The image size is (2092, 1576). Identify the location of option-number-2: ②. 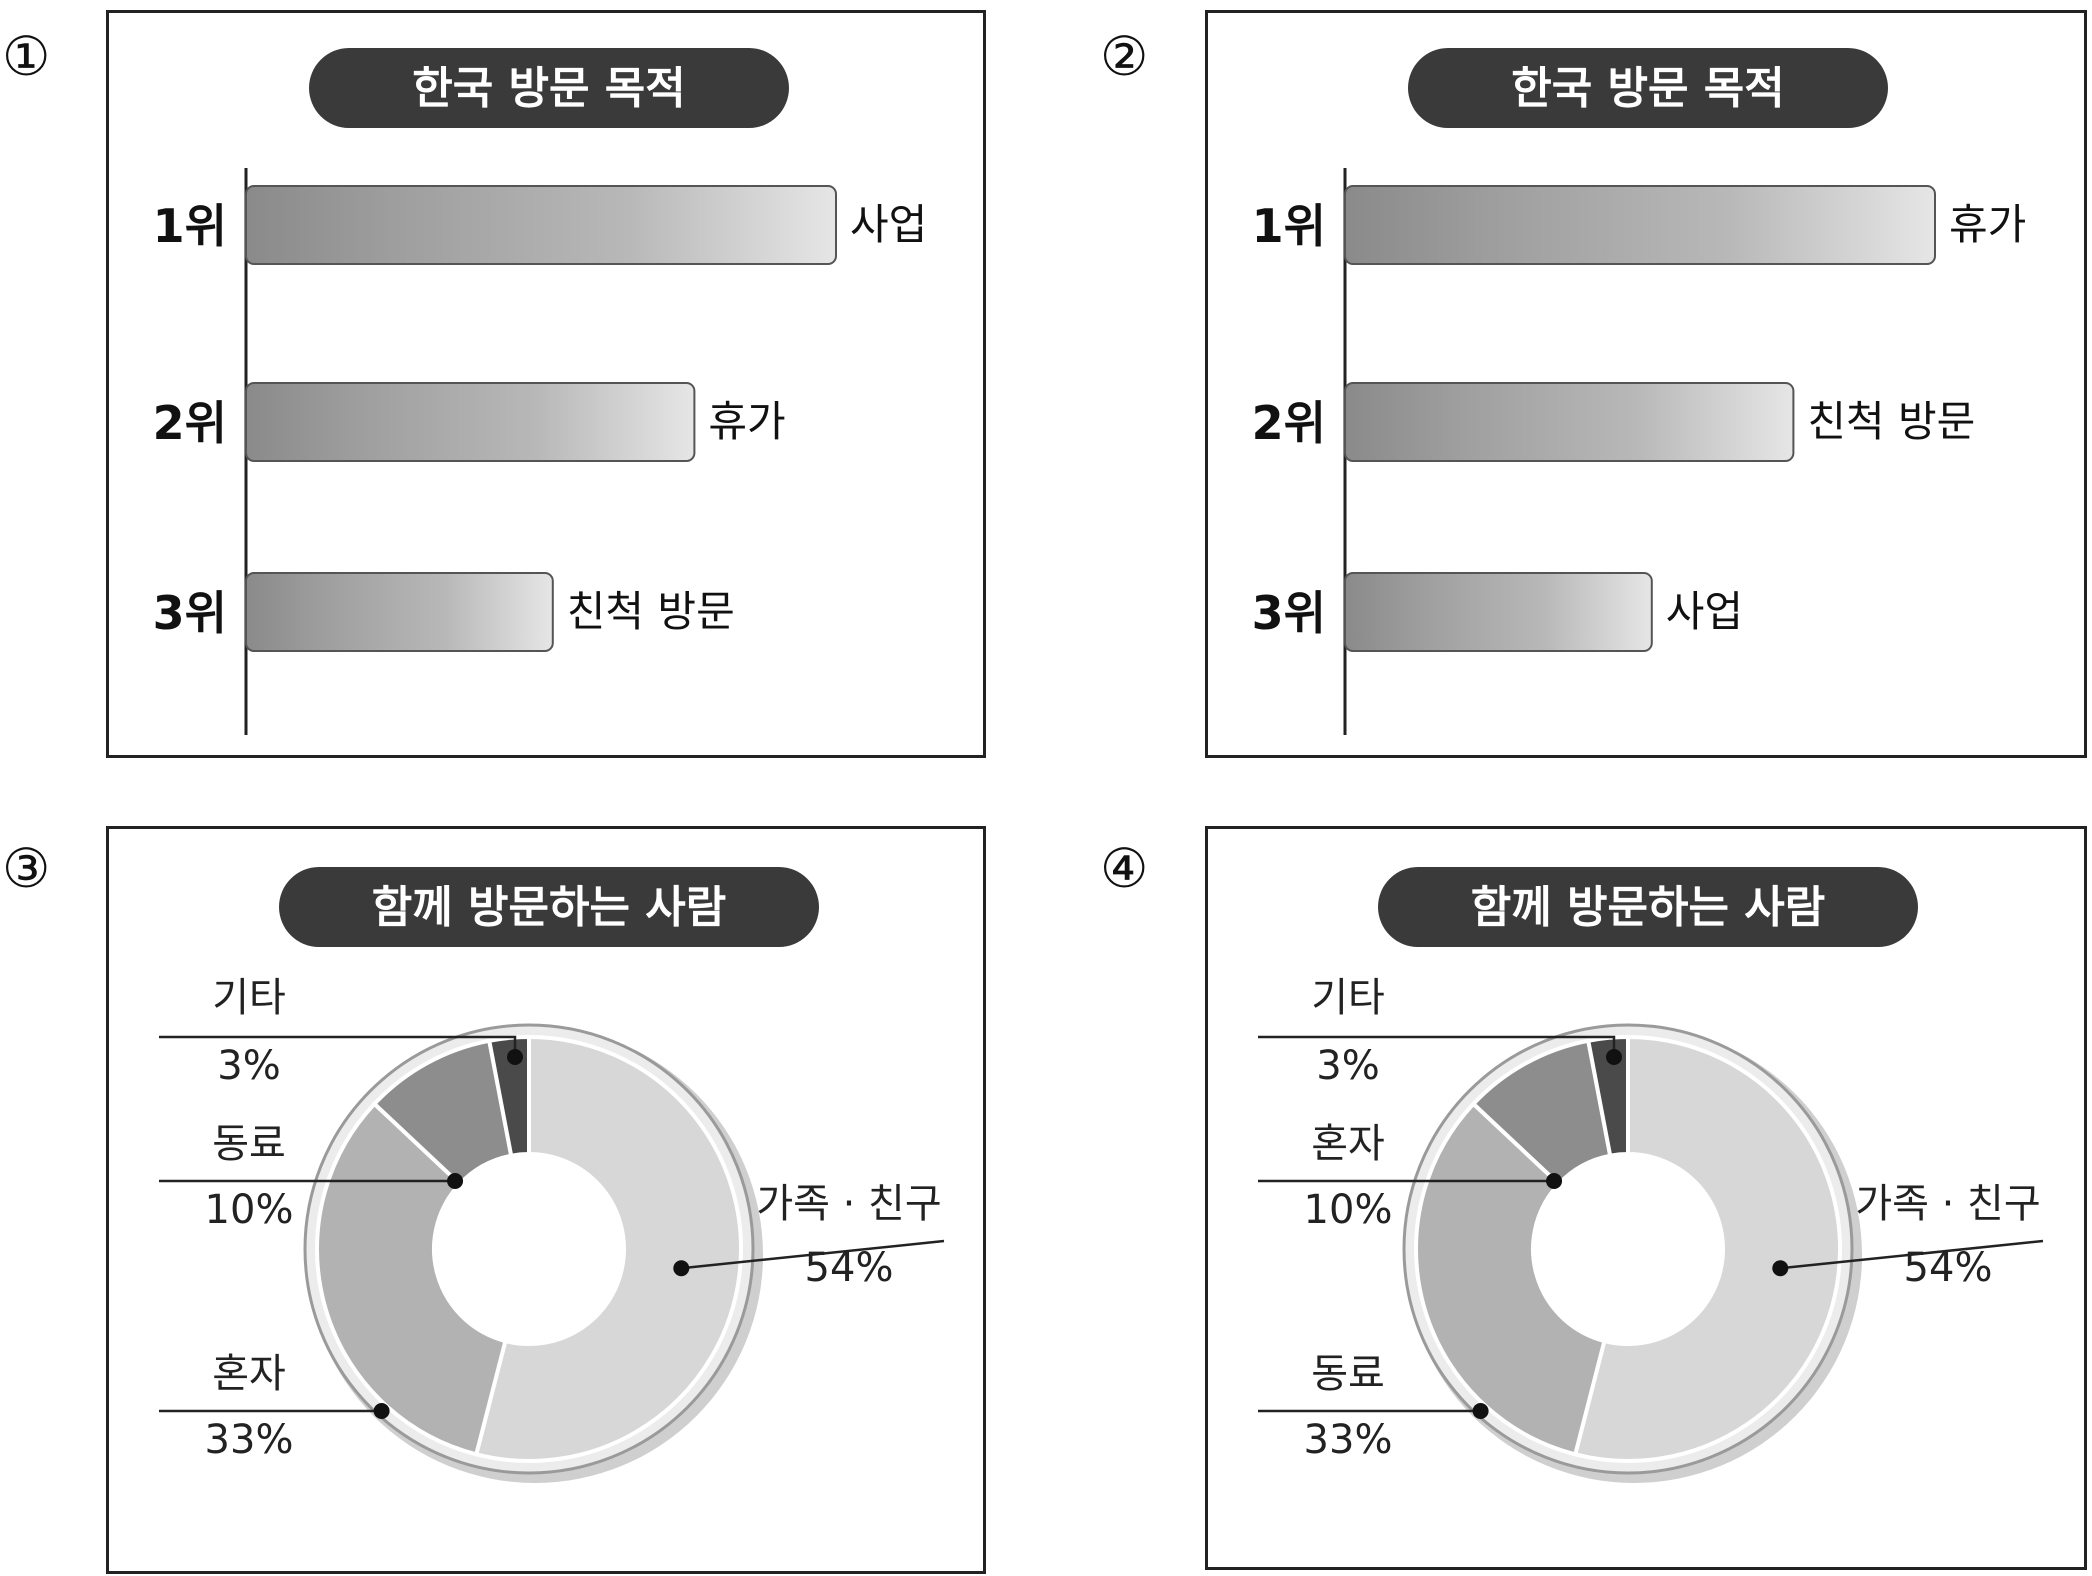
(1124, 56).